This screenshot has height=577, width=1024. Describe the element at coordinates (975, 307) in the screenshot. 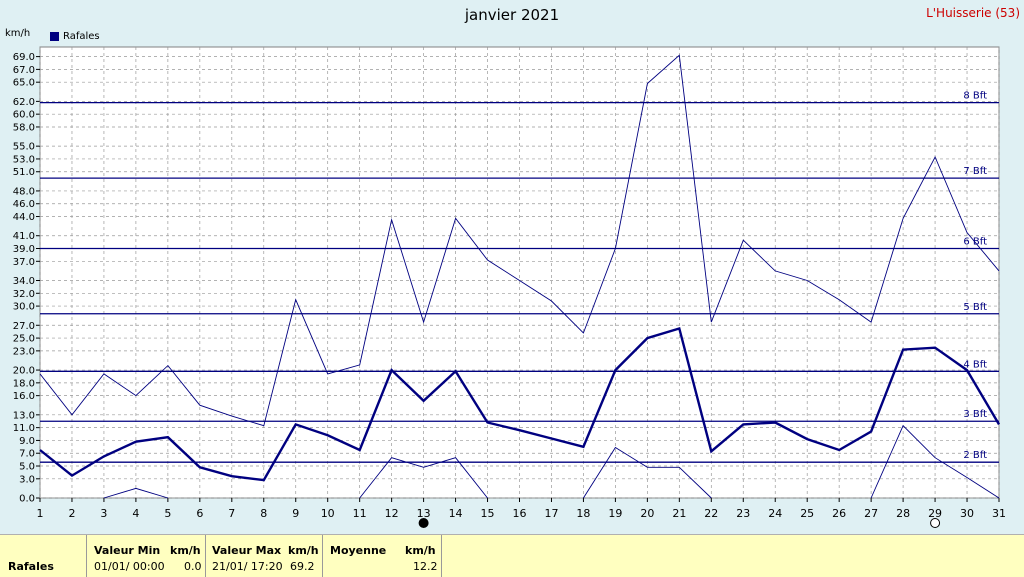

I see `beaufort-label: 5 Bft` at that location.